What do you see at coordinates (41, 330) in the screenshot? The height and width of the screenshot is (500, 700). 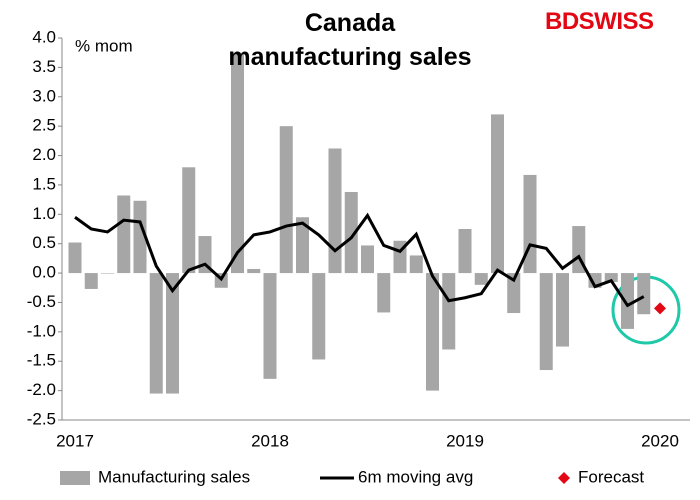 I see `y-tick-label: -1.0` at bounding box center [41, 330].